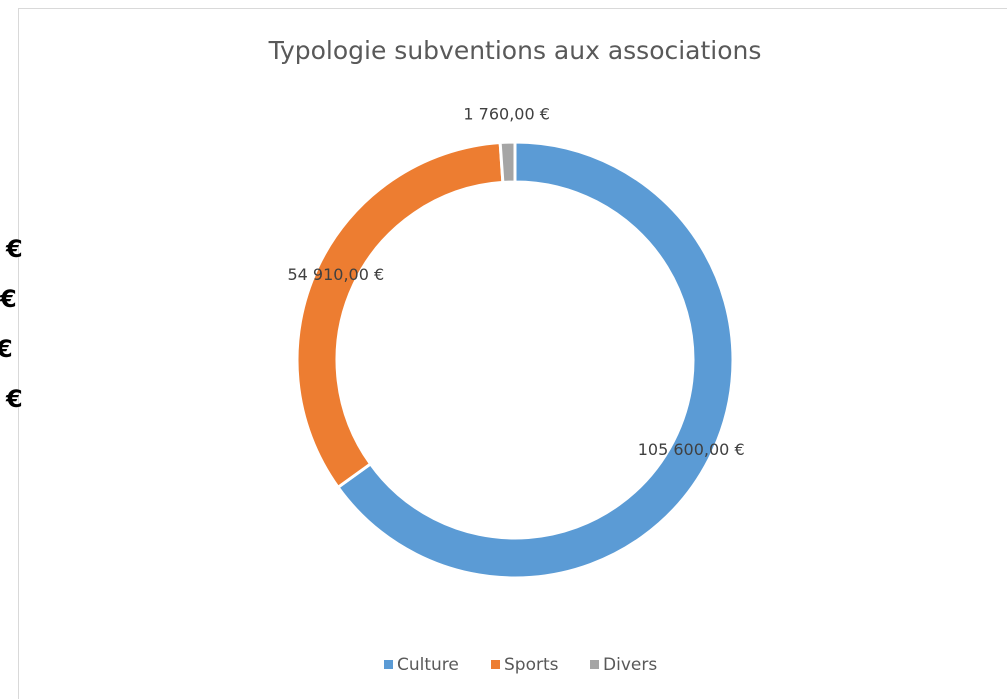  I want to click on data-label: 54 910,00 €, so click(335, 274).